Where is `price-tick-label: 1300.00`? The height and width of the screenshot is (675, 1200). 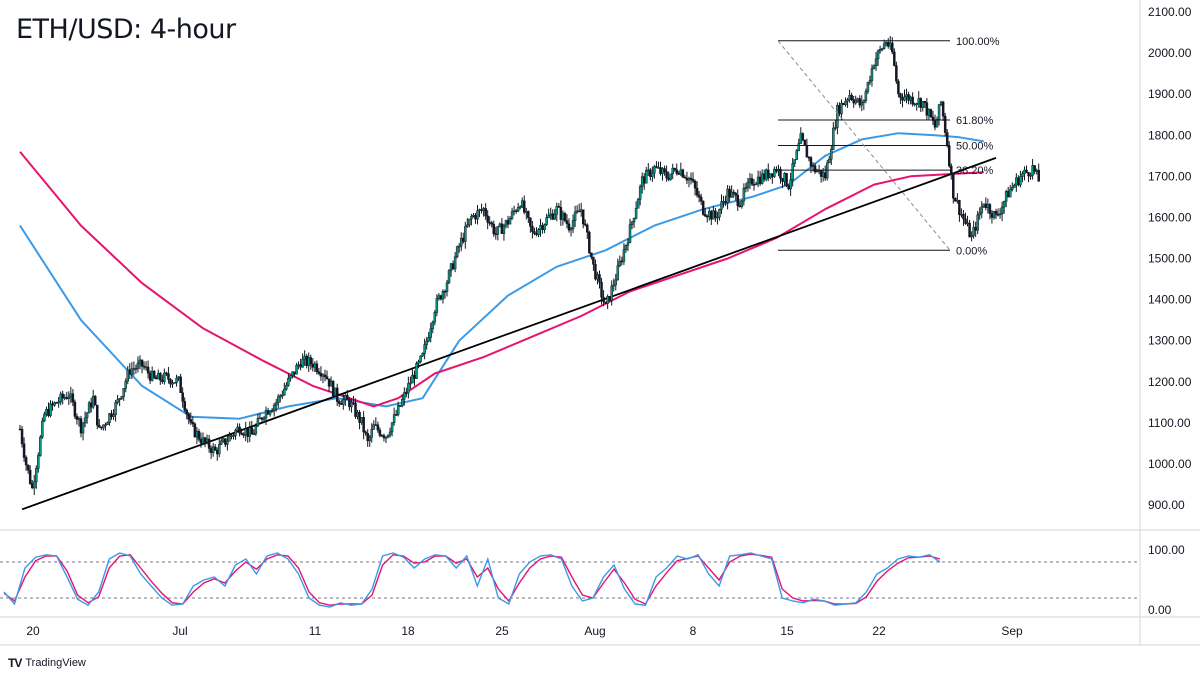
price-tick-label: 1300.00 is located at coordinates (1170, 341).